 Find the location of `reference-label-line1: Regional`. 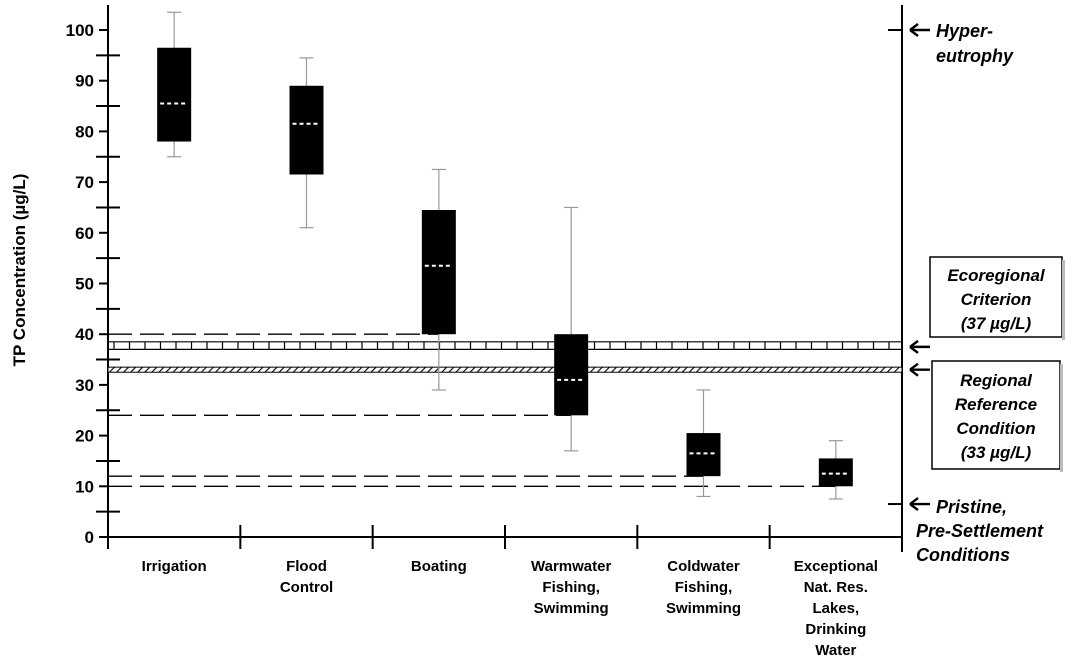

reference-label-line1: Regional is located at coordinates (996, 380).